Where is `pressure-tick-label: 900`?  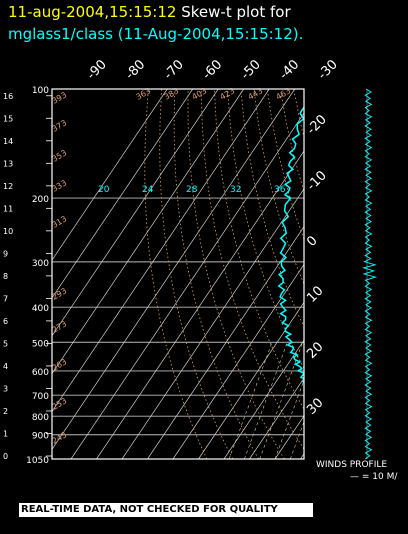
pressure-tick-label: 900 is located at coordinates (40, 437).